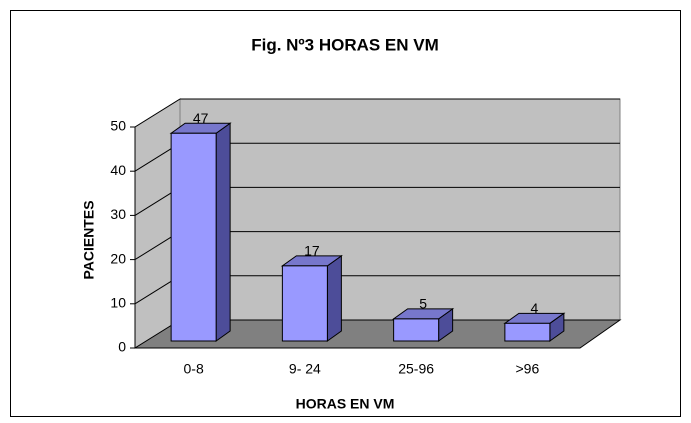  Describe the element at coordinates (118, 303) in the screenshot. I see `y-tick-label: 10` at that location.